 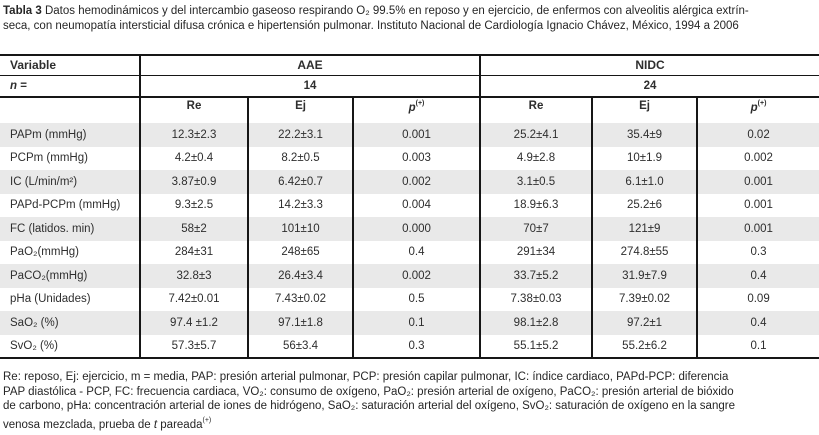 What do you see at coordinates (78, 424) in the screenshot?
I see `footnote-line4-text: venosa mezclada, prueba de` at bounding box center [78, 424].